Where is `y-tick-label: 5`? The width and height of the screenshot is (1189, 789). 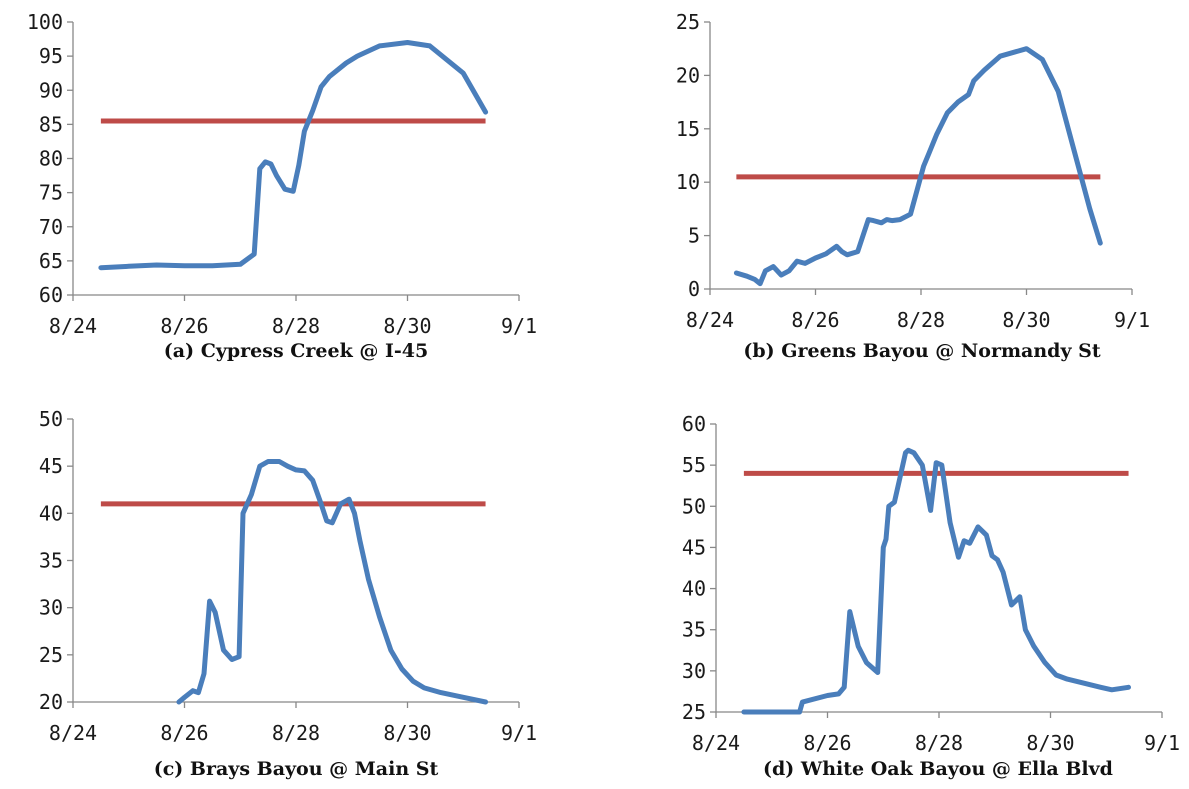
y-tick-label: 5 is located at coordinates (694, 236).